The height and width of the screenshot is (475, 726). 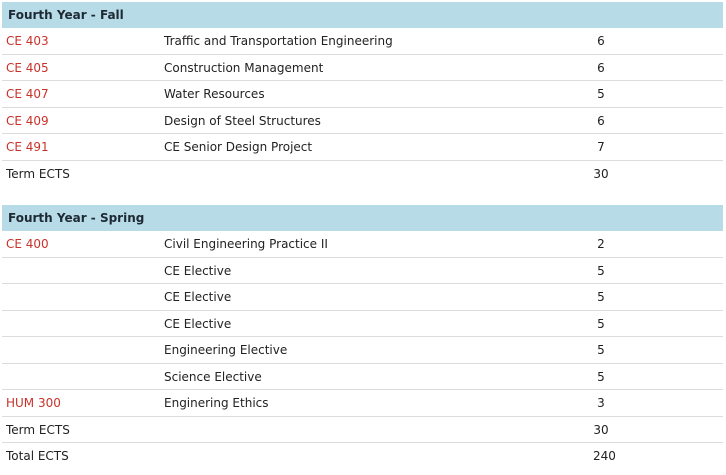 What do you see at coordinates (604, 456) in the screenshot?
I see `total-ects-value: 240` at bounding box center [604, 456].